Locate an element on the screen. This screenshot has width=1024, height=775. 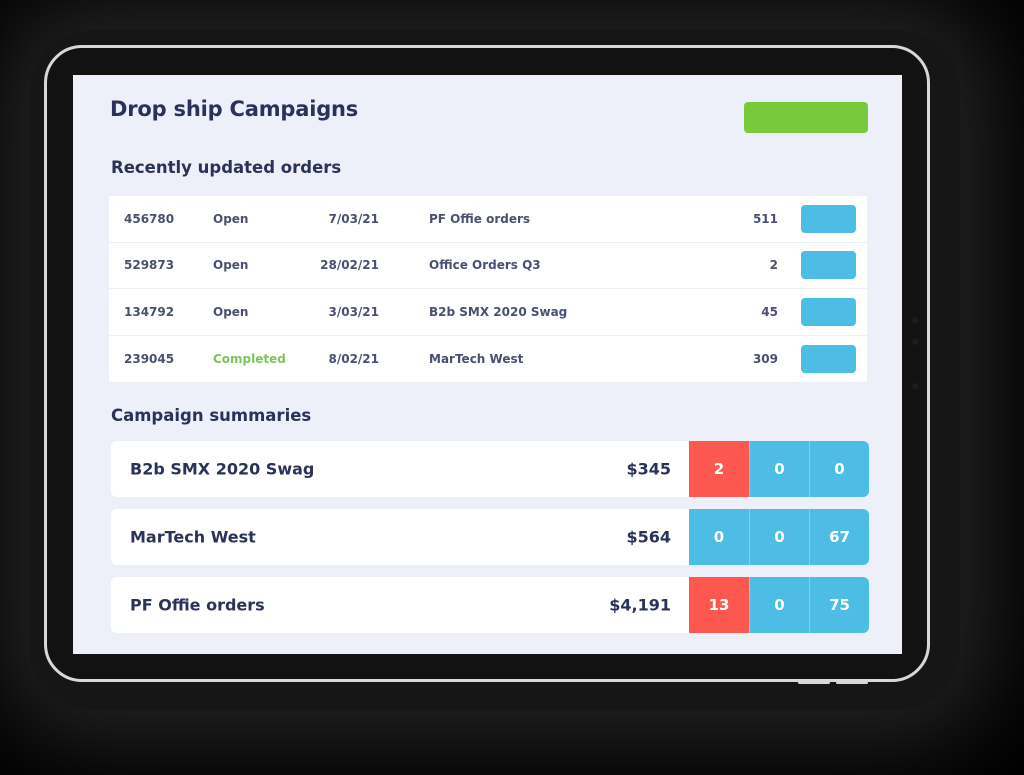
campaign-name: PF Offie orders is located at coordinates (197, 605).